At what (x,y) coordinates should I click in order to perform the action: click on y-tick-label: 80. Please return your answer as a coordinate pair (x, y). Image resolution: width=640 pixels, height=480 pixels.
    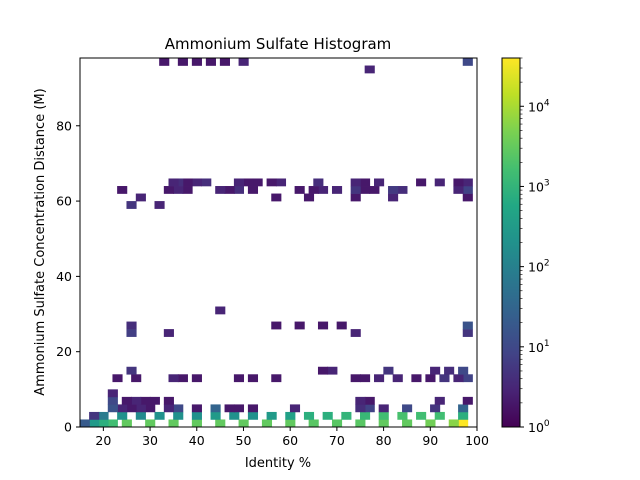
    Looking at the image, I should click on (64, 125).